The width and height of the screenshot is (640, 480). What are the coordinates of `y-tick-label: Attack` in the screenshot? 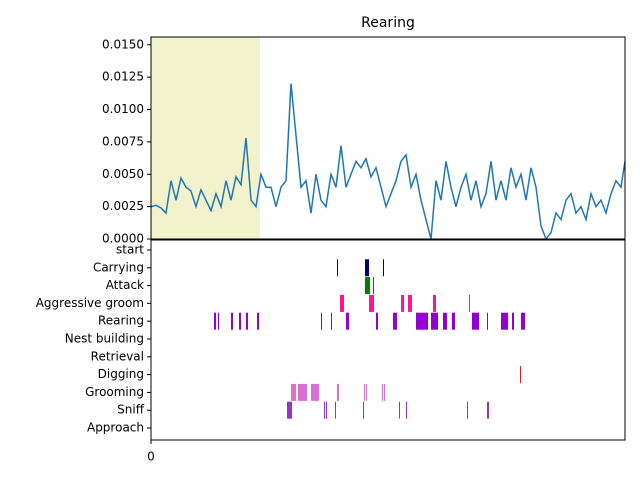 It's located at (125, 285).